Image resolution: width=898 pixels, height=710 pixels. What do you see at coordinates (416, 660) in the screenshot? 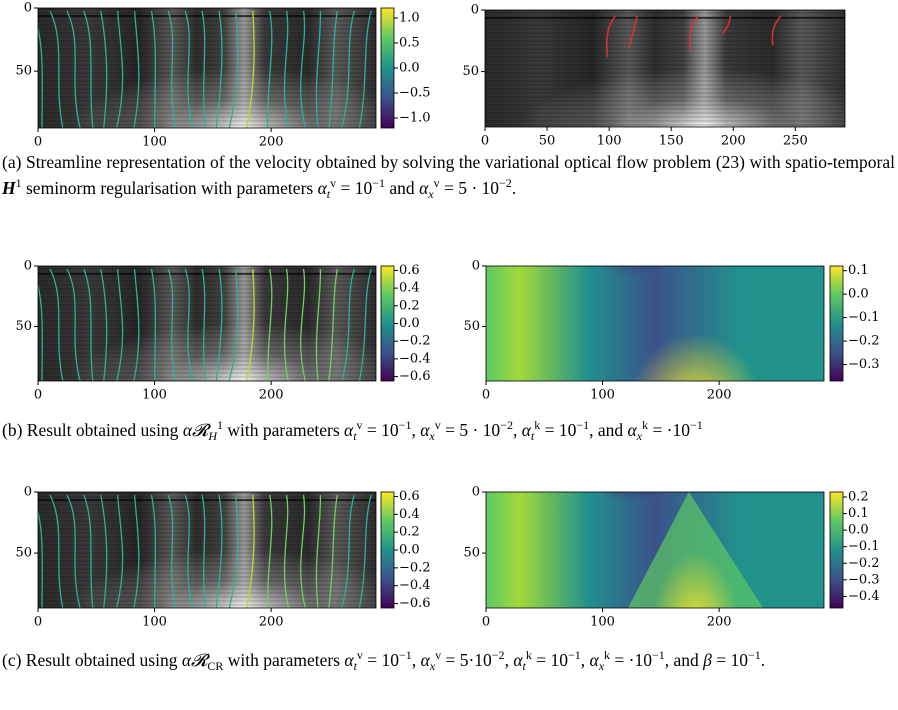
I see `caption-text: ,` at bounding box center [416, 660].